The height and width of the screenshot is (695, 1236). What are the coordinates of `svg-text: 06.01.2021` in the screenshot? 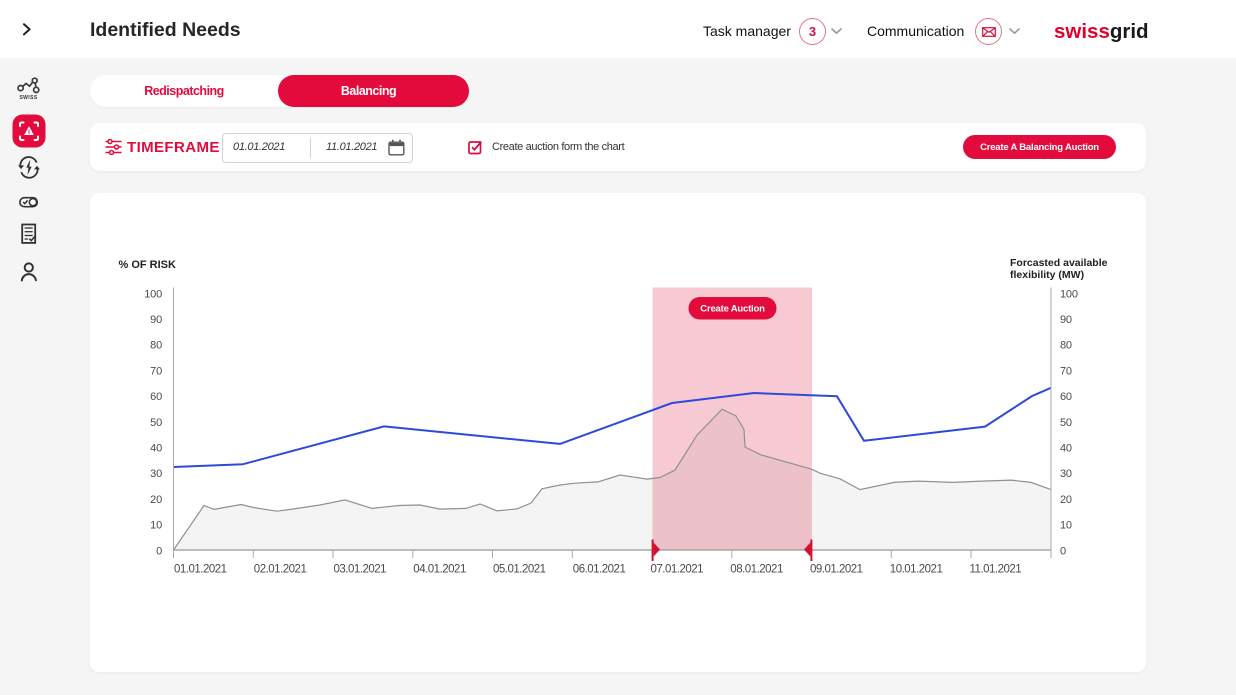 It's located at (599, 570).